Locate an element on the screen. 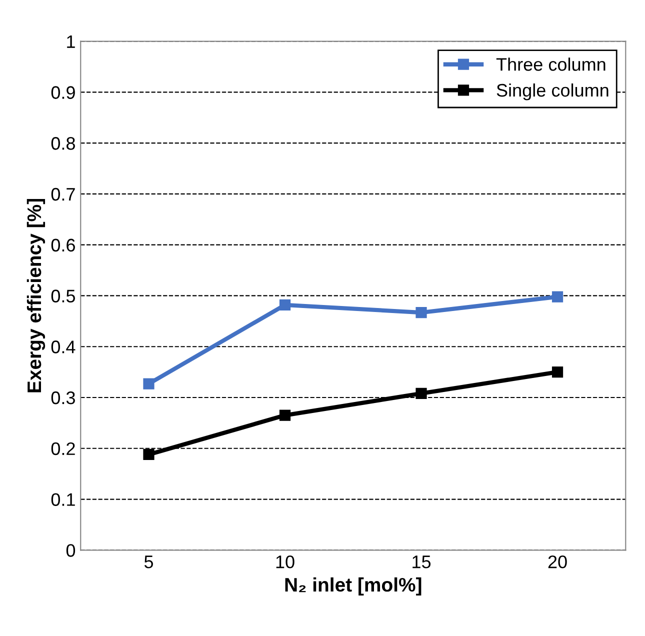  x-tick-label: 15 is located at coordinates (421, 562).